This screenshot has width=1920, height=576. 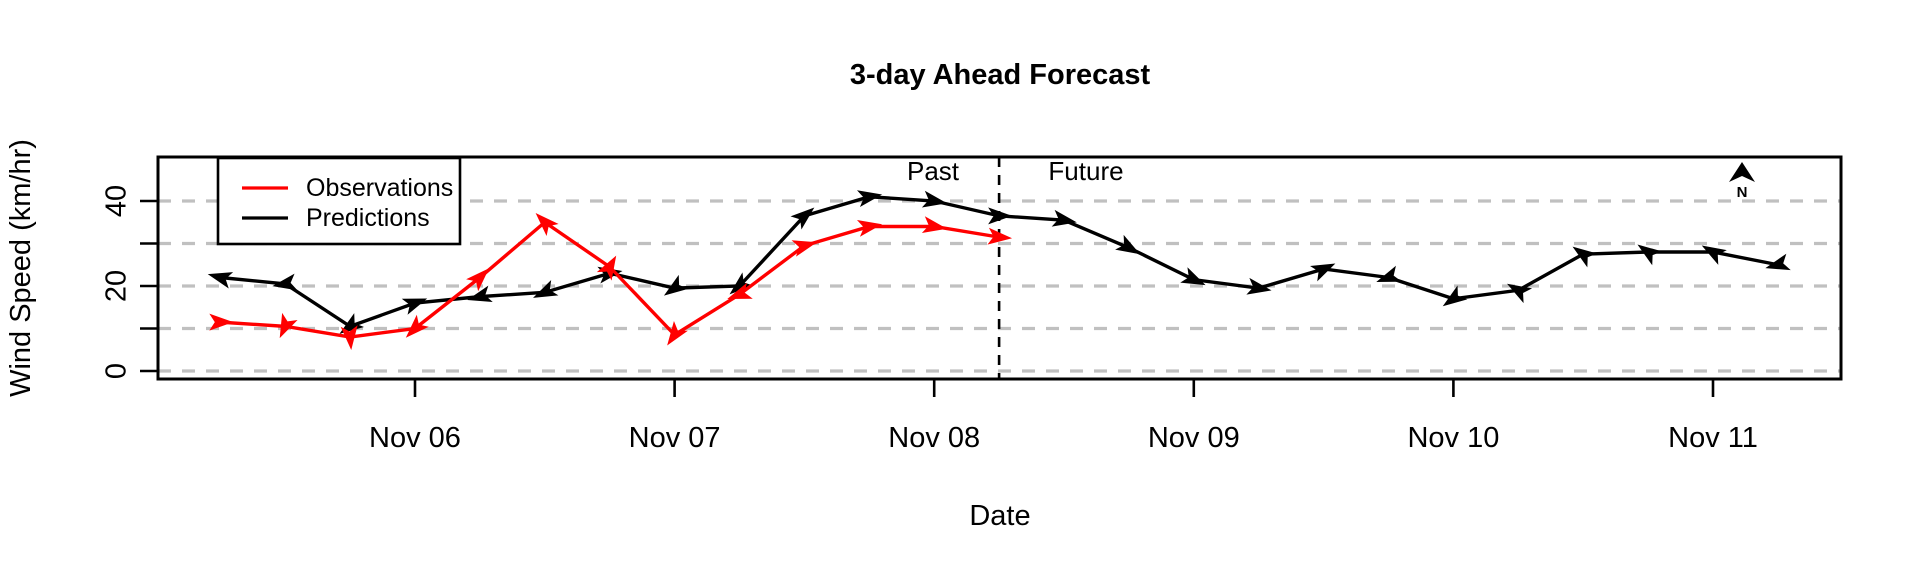 I want to click on legend-entry-label: Predictions, so click(x=368, y=218).